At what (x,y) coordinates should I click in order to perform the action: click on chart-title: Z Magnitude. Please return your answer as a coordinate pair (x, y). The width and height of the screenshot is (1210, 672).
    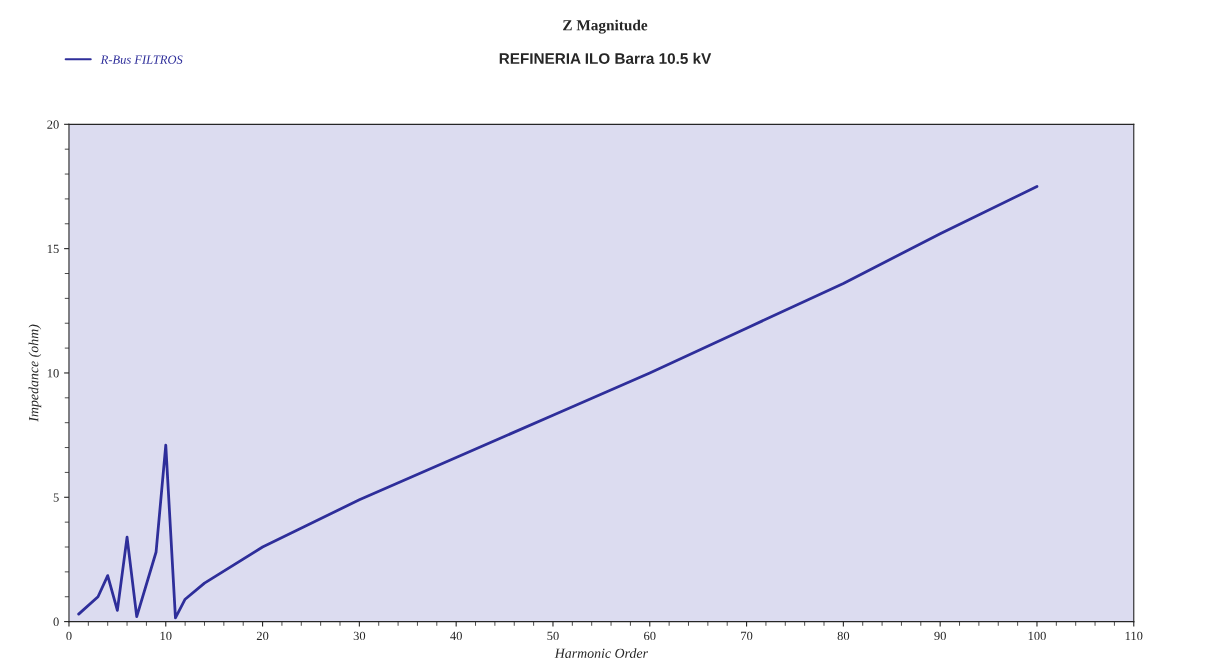
    Looking at the image, I should click on (605, 26).